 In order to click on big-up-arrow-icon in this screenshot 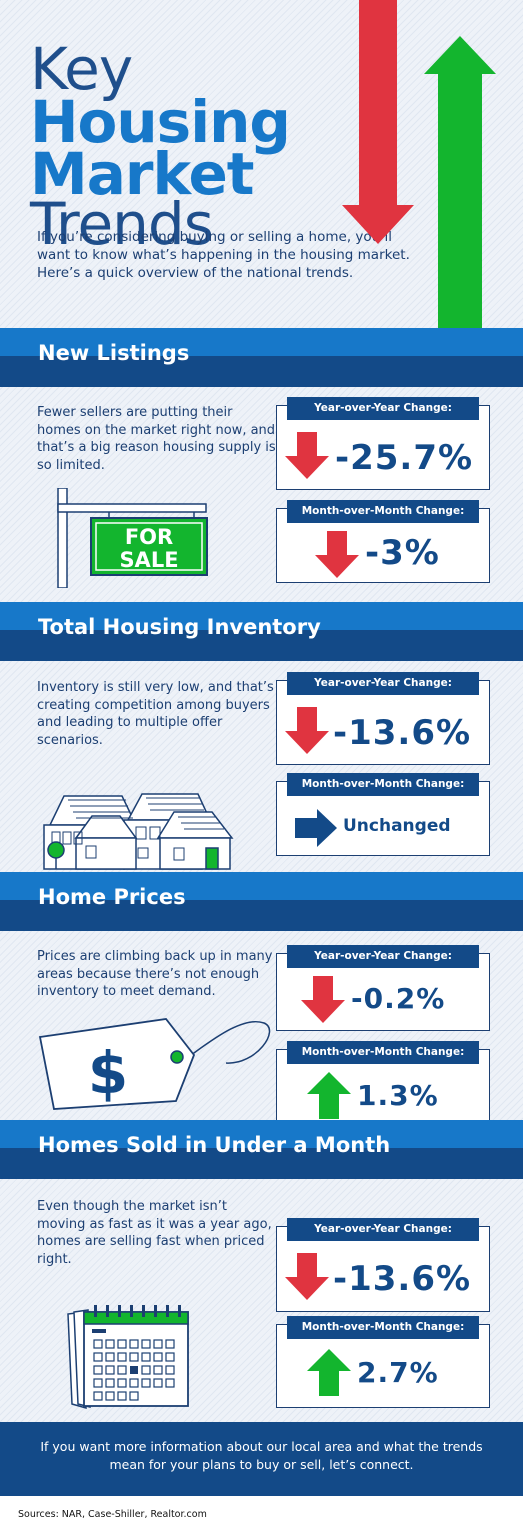, I will do `click(460, 182)`.